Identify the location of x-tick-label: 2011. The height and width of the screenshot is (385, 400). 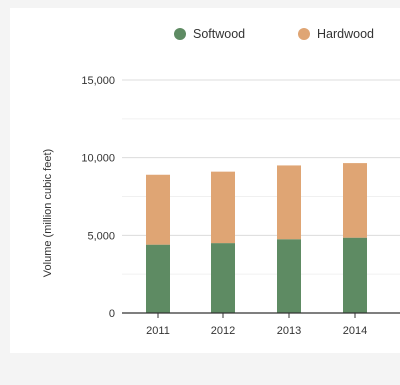
(158, 331).